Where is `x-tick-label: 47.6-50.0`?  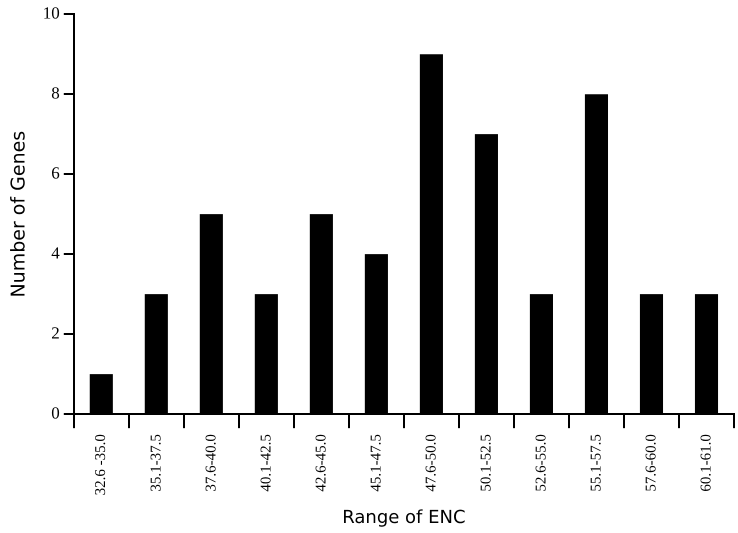
x-tick-label: 47.6-50.0 is located at coordinates (431, 463).